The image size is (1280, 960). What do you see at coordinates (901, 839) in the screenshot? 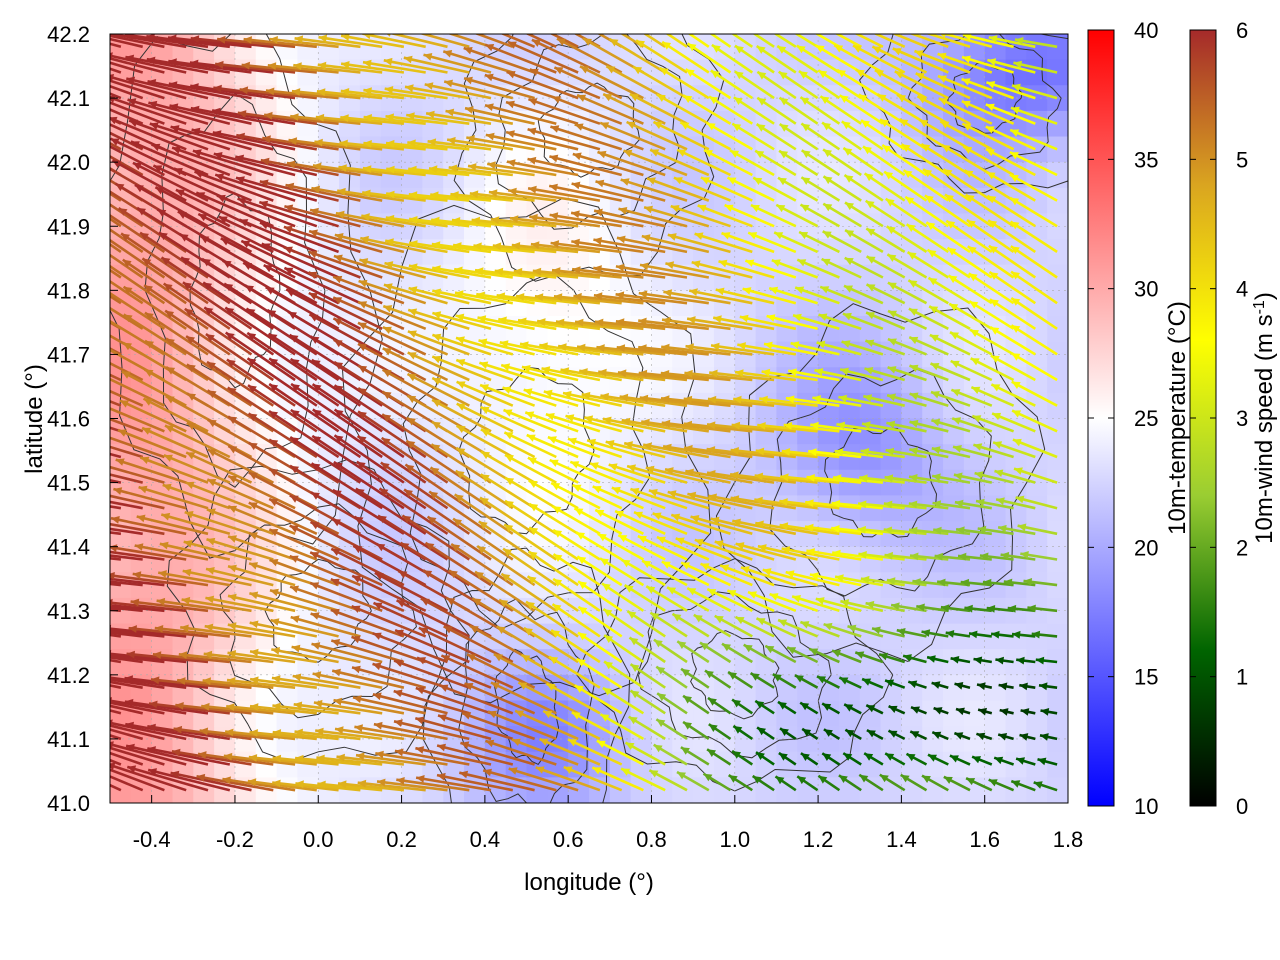
I see `x-tick-label: 1.4` at bounding box center [901, 839].